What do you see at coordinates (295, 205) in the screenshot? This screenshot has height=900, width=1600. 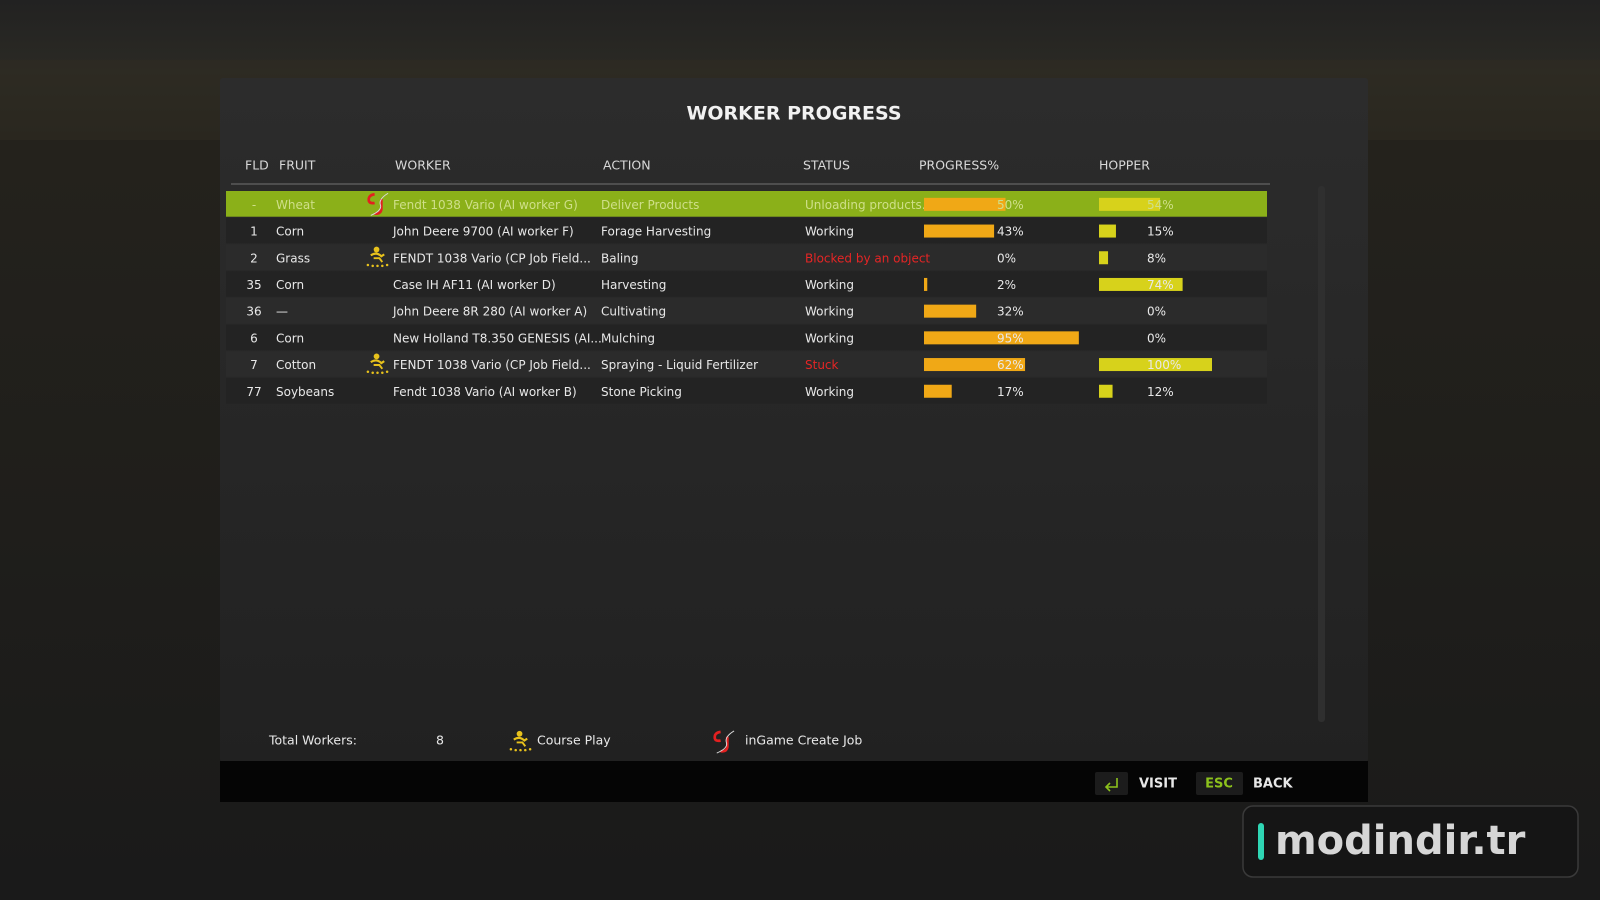 I see `fruit: Wheat` at bounding box center [295, 205].